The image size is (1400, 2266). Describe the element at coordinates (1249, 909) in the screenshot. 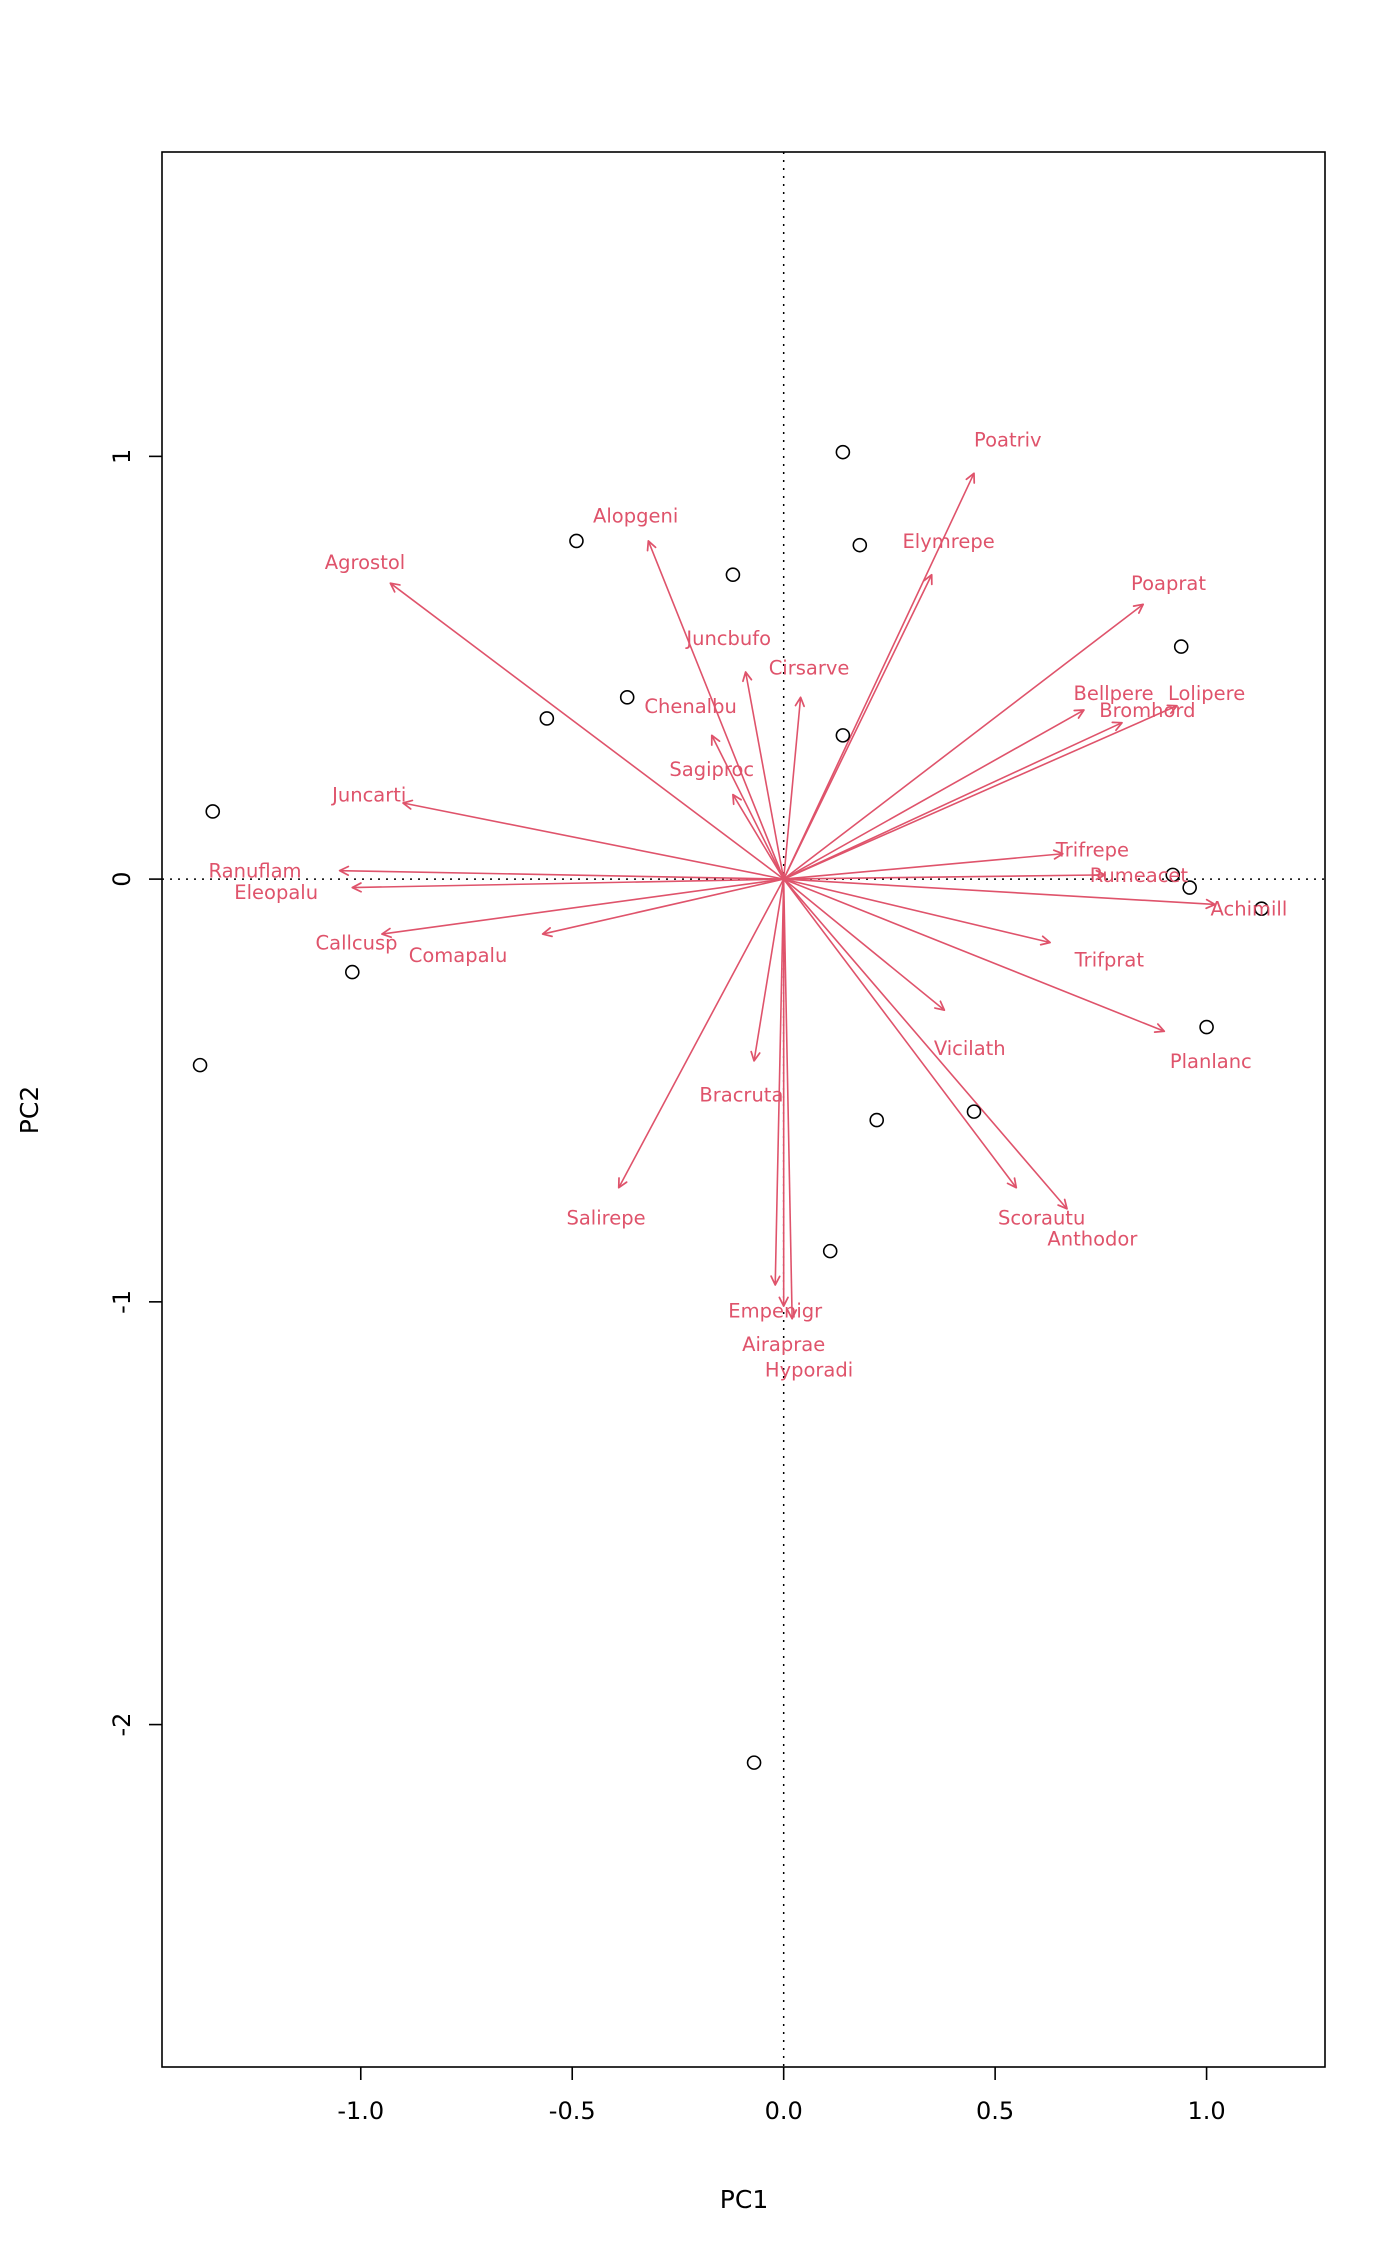

I see `species-label-achimill: Achimill` at that location.